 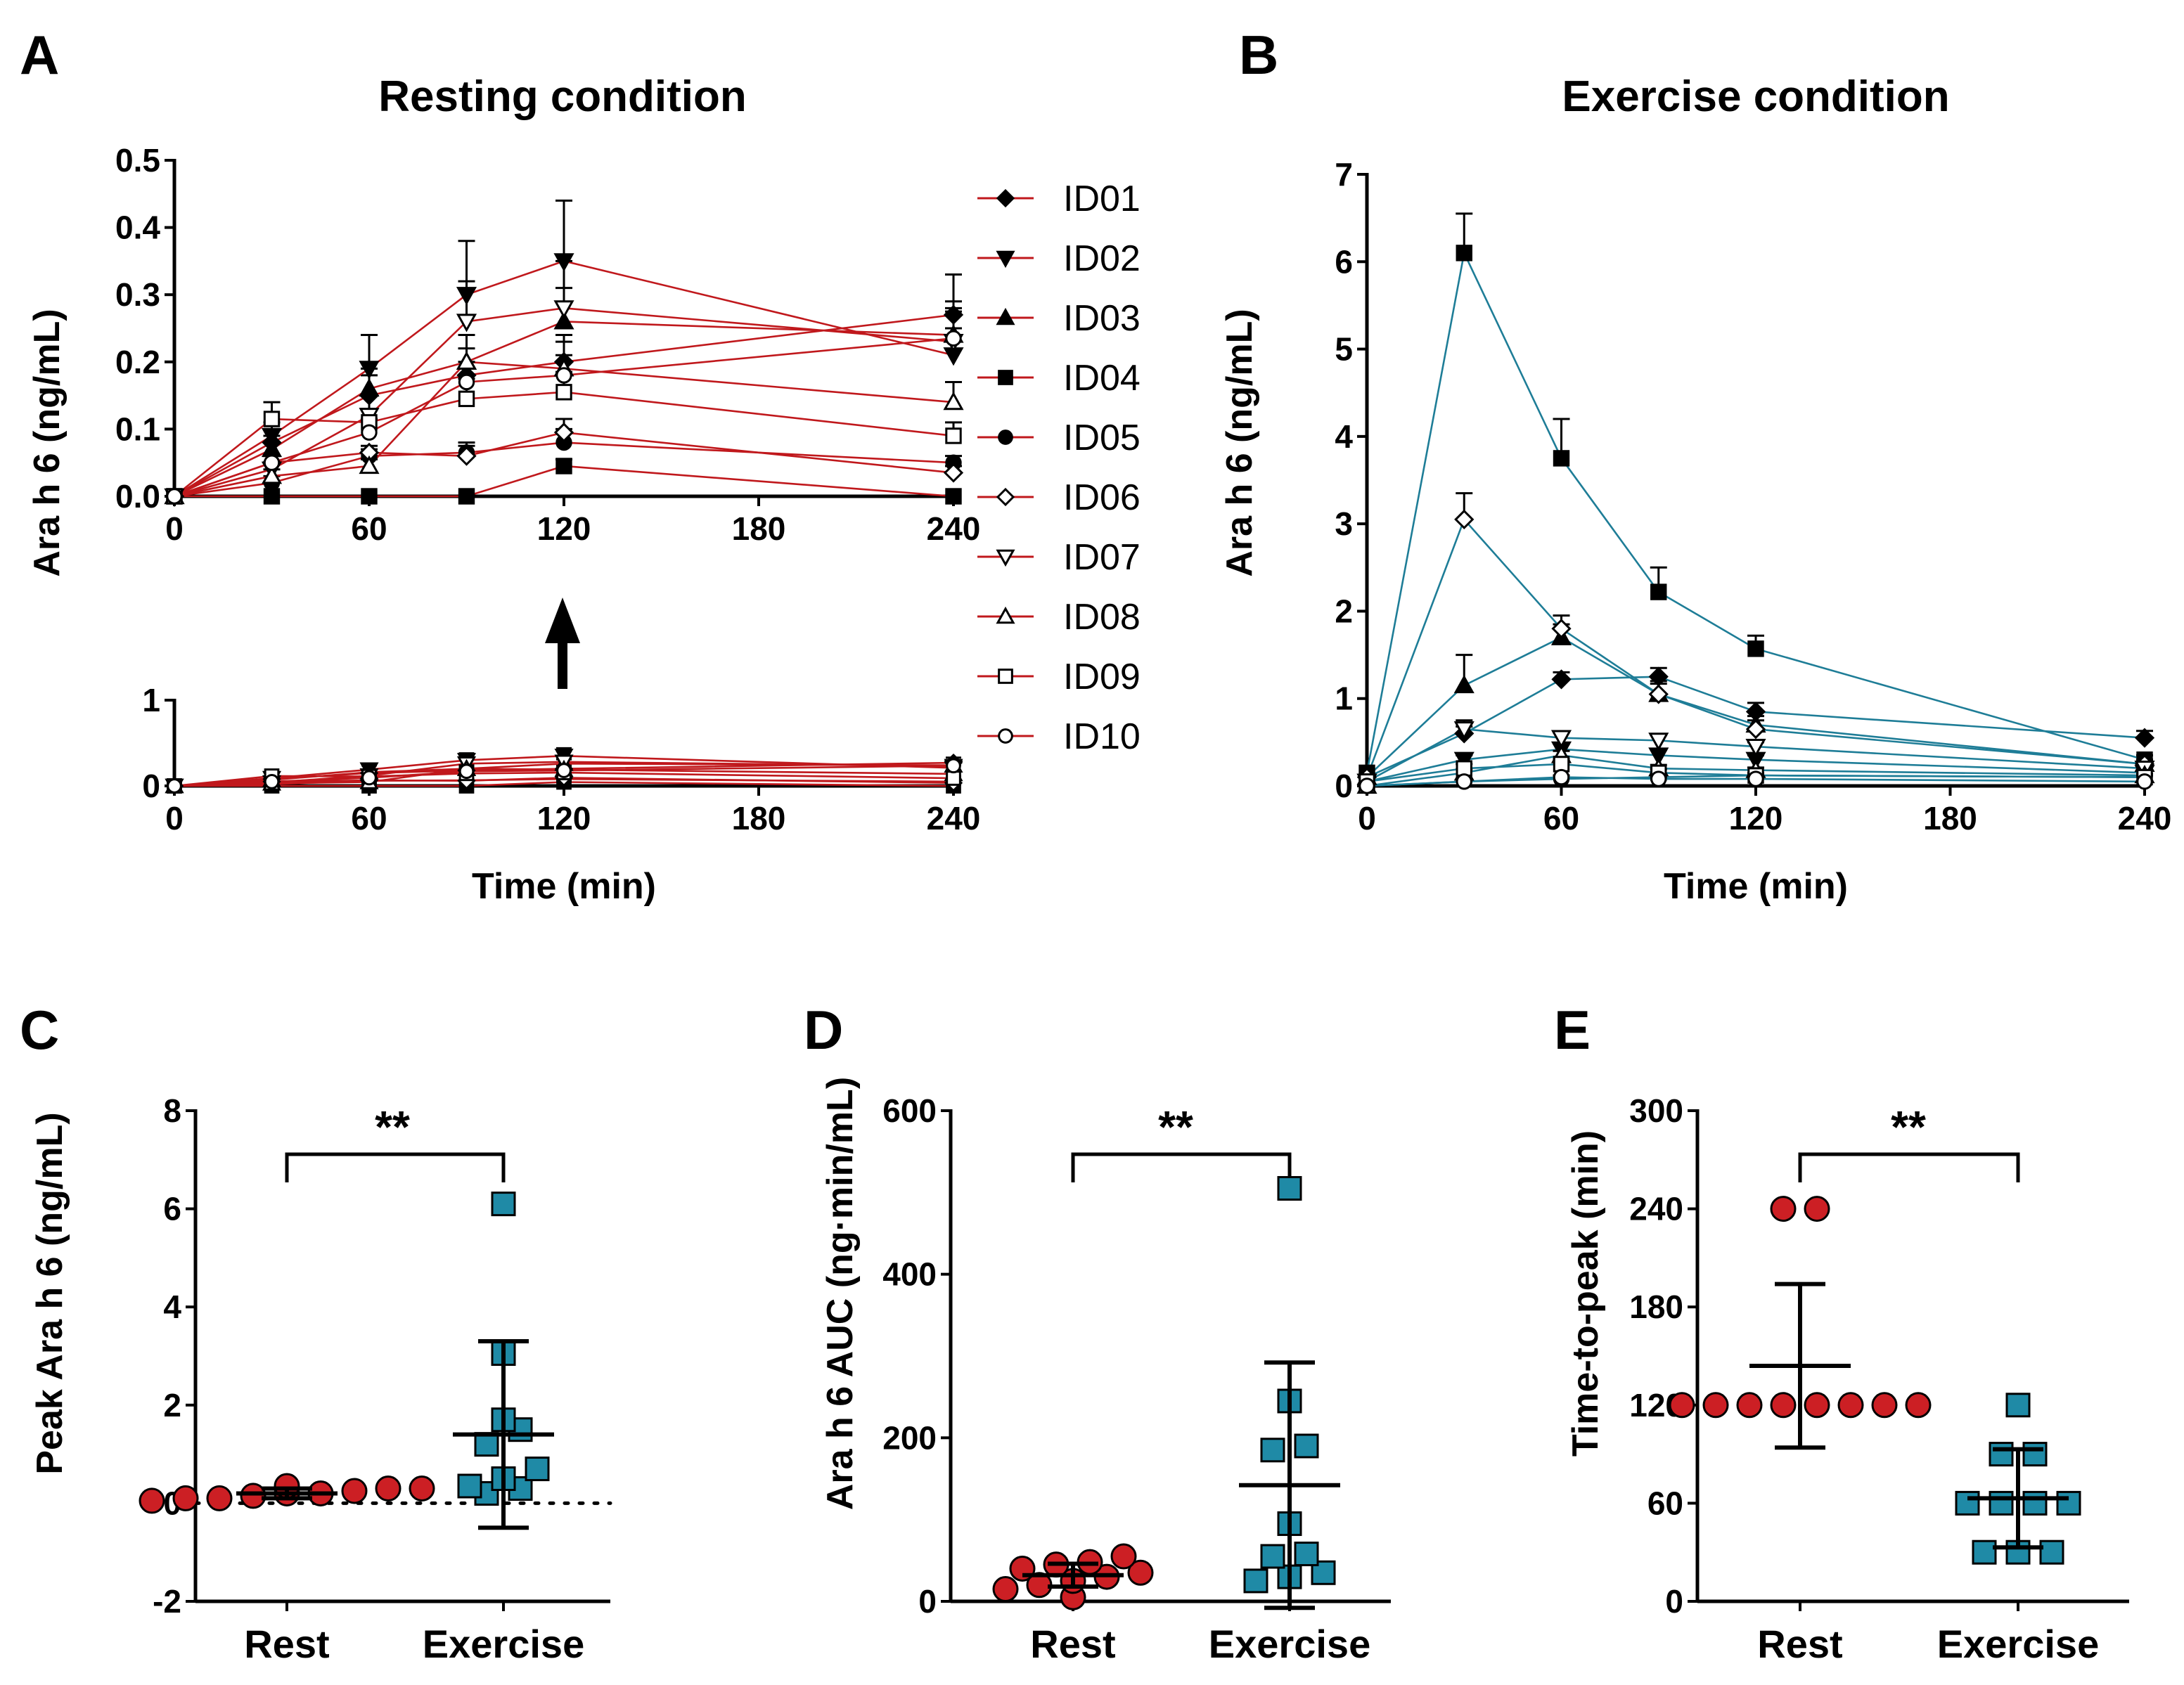 I want to click on legend-marker-ID03, so click(x=1005, y=316).